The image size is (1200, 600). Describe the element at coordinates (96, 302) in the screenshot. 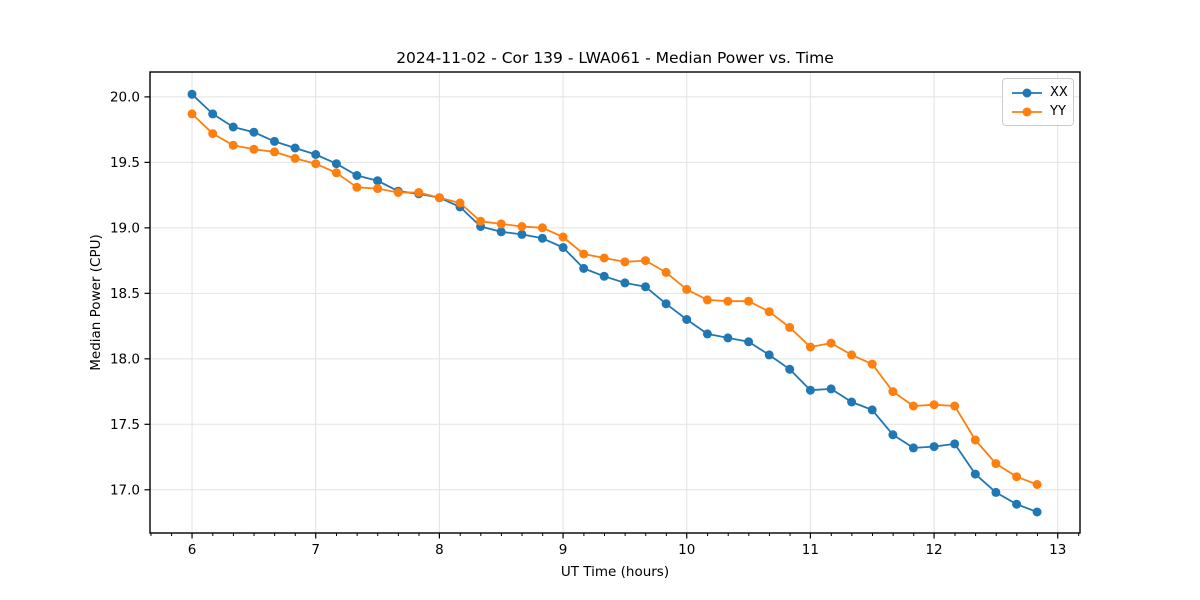

I see `y-axis-label: Median Power (CPU)` at that location.